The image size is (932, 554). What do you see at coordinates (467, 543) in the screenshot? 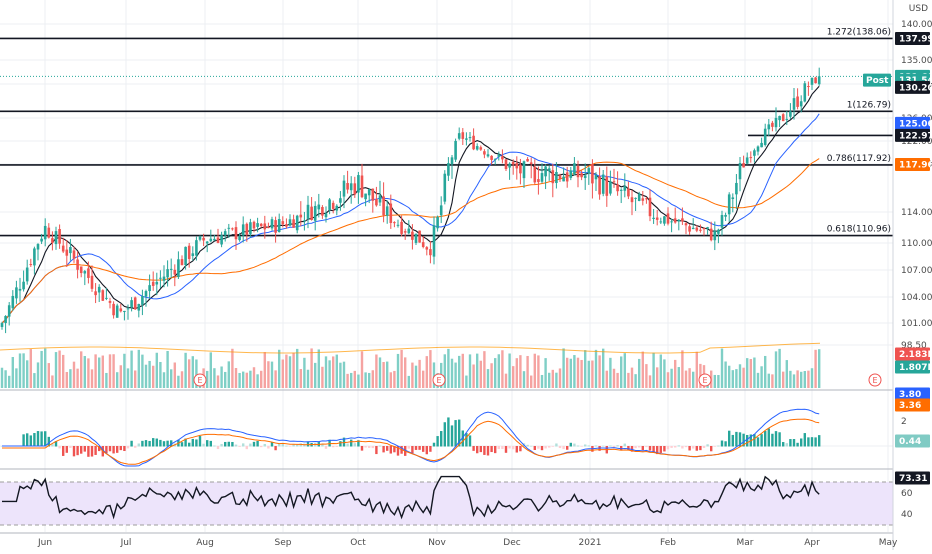
I see `time-axis: Jun Jul Aug Sep Oct Nov Dec 2021 Feb Mar Apr May` at bounding box center [467, 543].